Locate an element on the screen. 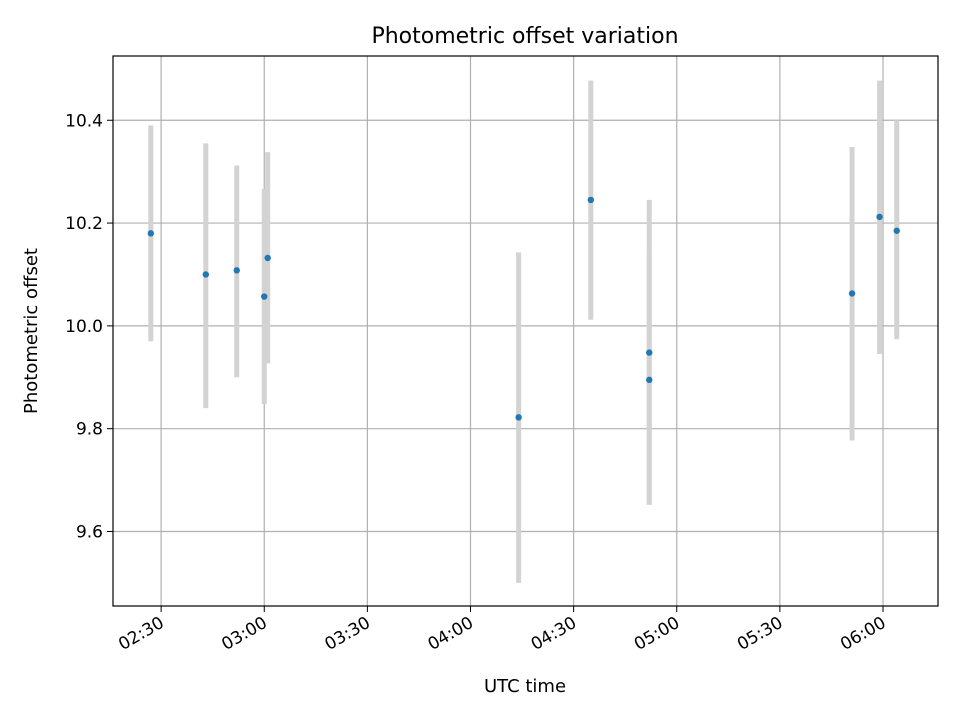 This screenshot has width=960, height=720. x-tick-label: 04:30 is located at coordinates (554, 634).